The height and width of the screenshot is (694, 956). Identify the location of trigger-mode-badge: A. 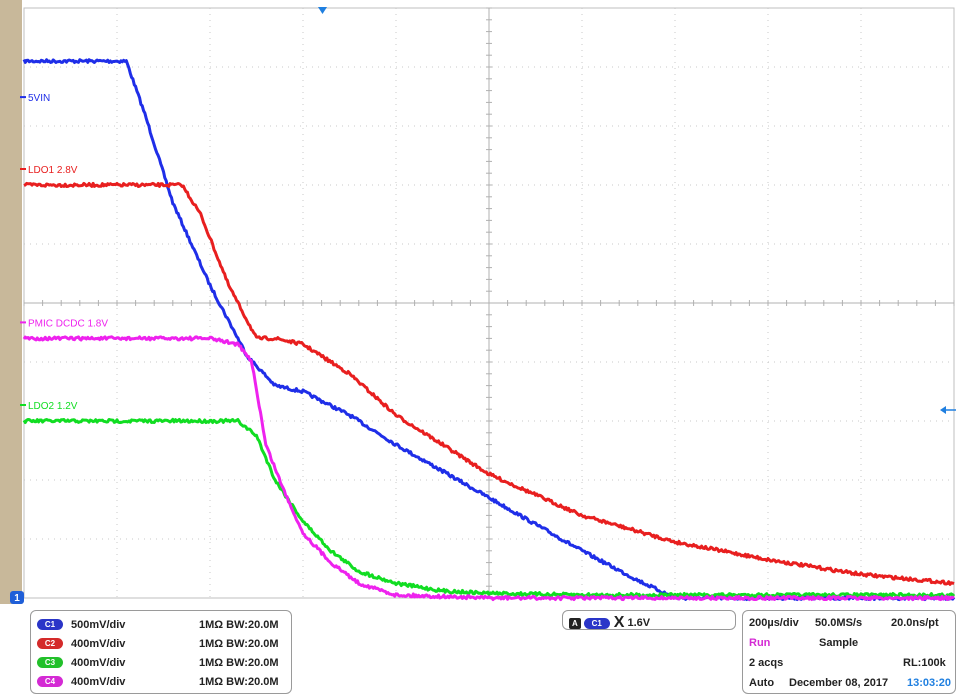
(575, 623).